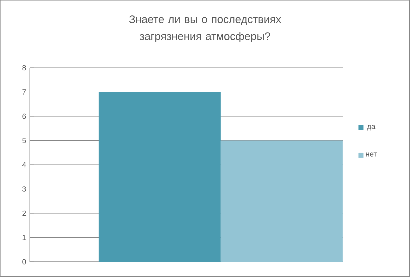  I want to click on chart-title: Знаете ли вы о последствиях загрязнения атмосферы?, so click(205, 29).